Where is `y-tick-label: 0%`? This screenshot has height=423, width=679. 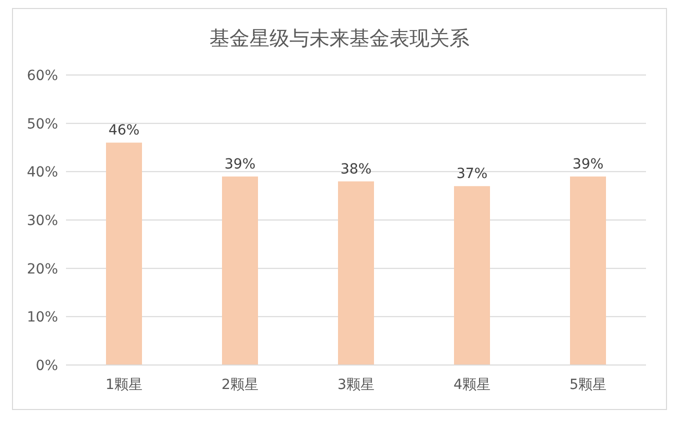 y-tick-label: 0% is located at coordinates (47, 366).